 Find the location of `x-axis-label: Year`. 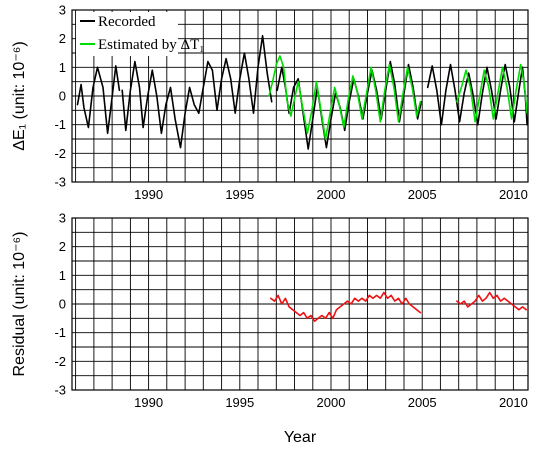

x-axis-label: Year is located at coordinates (300, 437).